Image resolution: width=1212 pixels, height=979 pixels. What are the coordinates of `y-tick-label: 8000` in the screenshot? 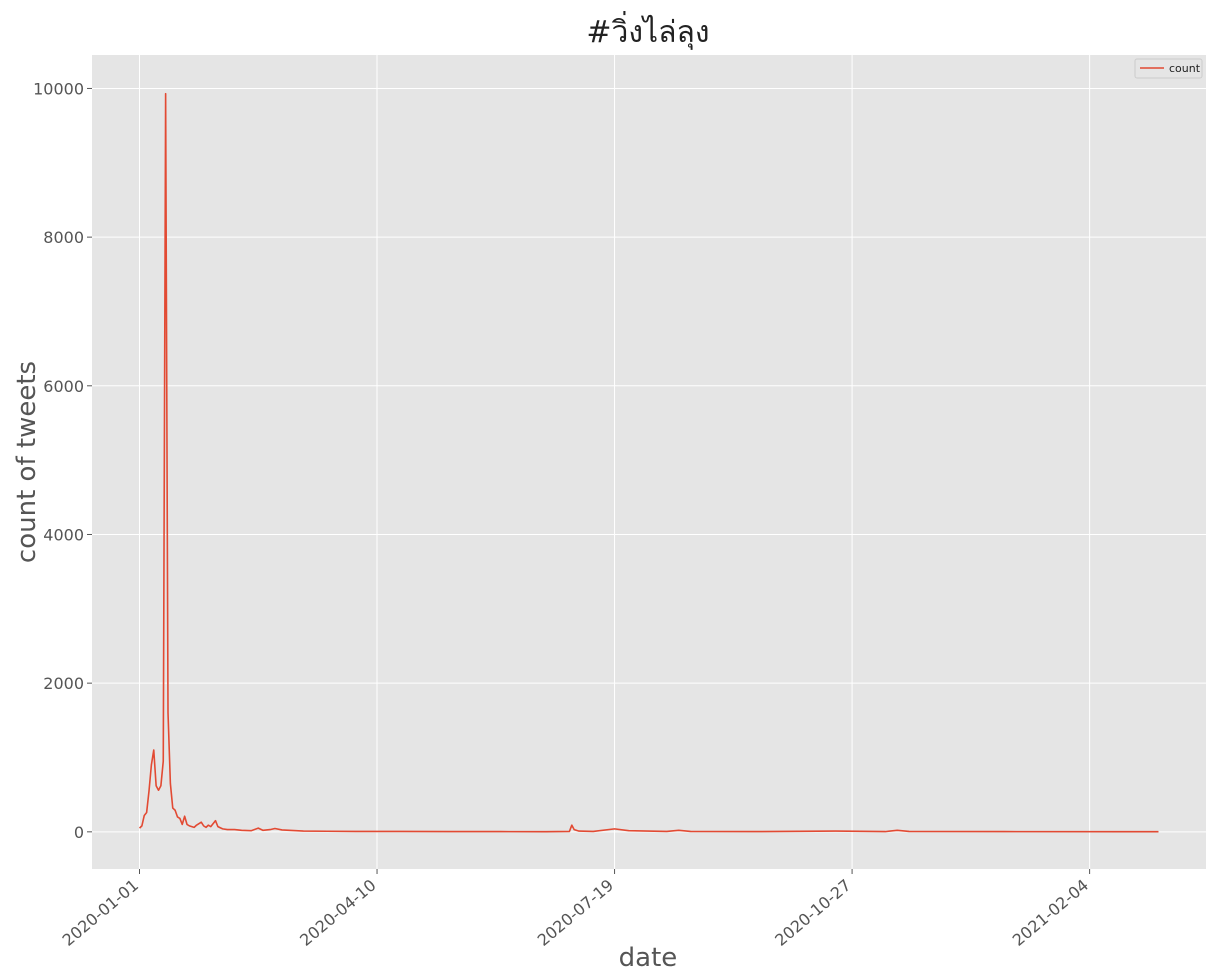 It's located at (63, 237).